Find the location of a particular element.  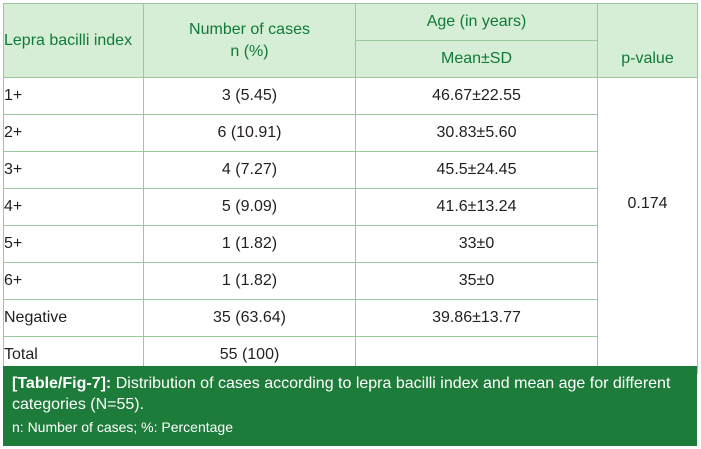

cell-index: 1+ is located at coordinates (73, 96).